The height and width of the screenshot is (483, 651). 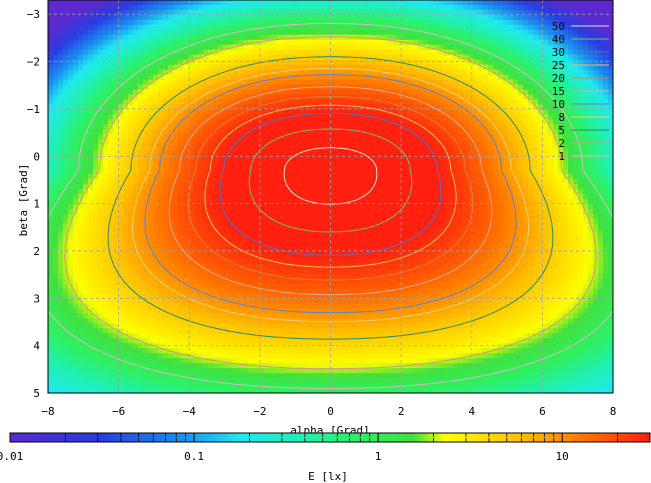 What do you see at coordinates (558, 78) in the screenshot?
I see `legend-label: 20` at bounding box center [558, 78].